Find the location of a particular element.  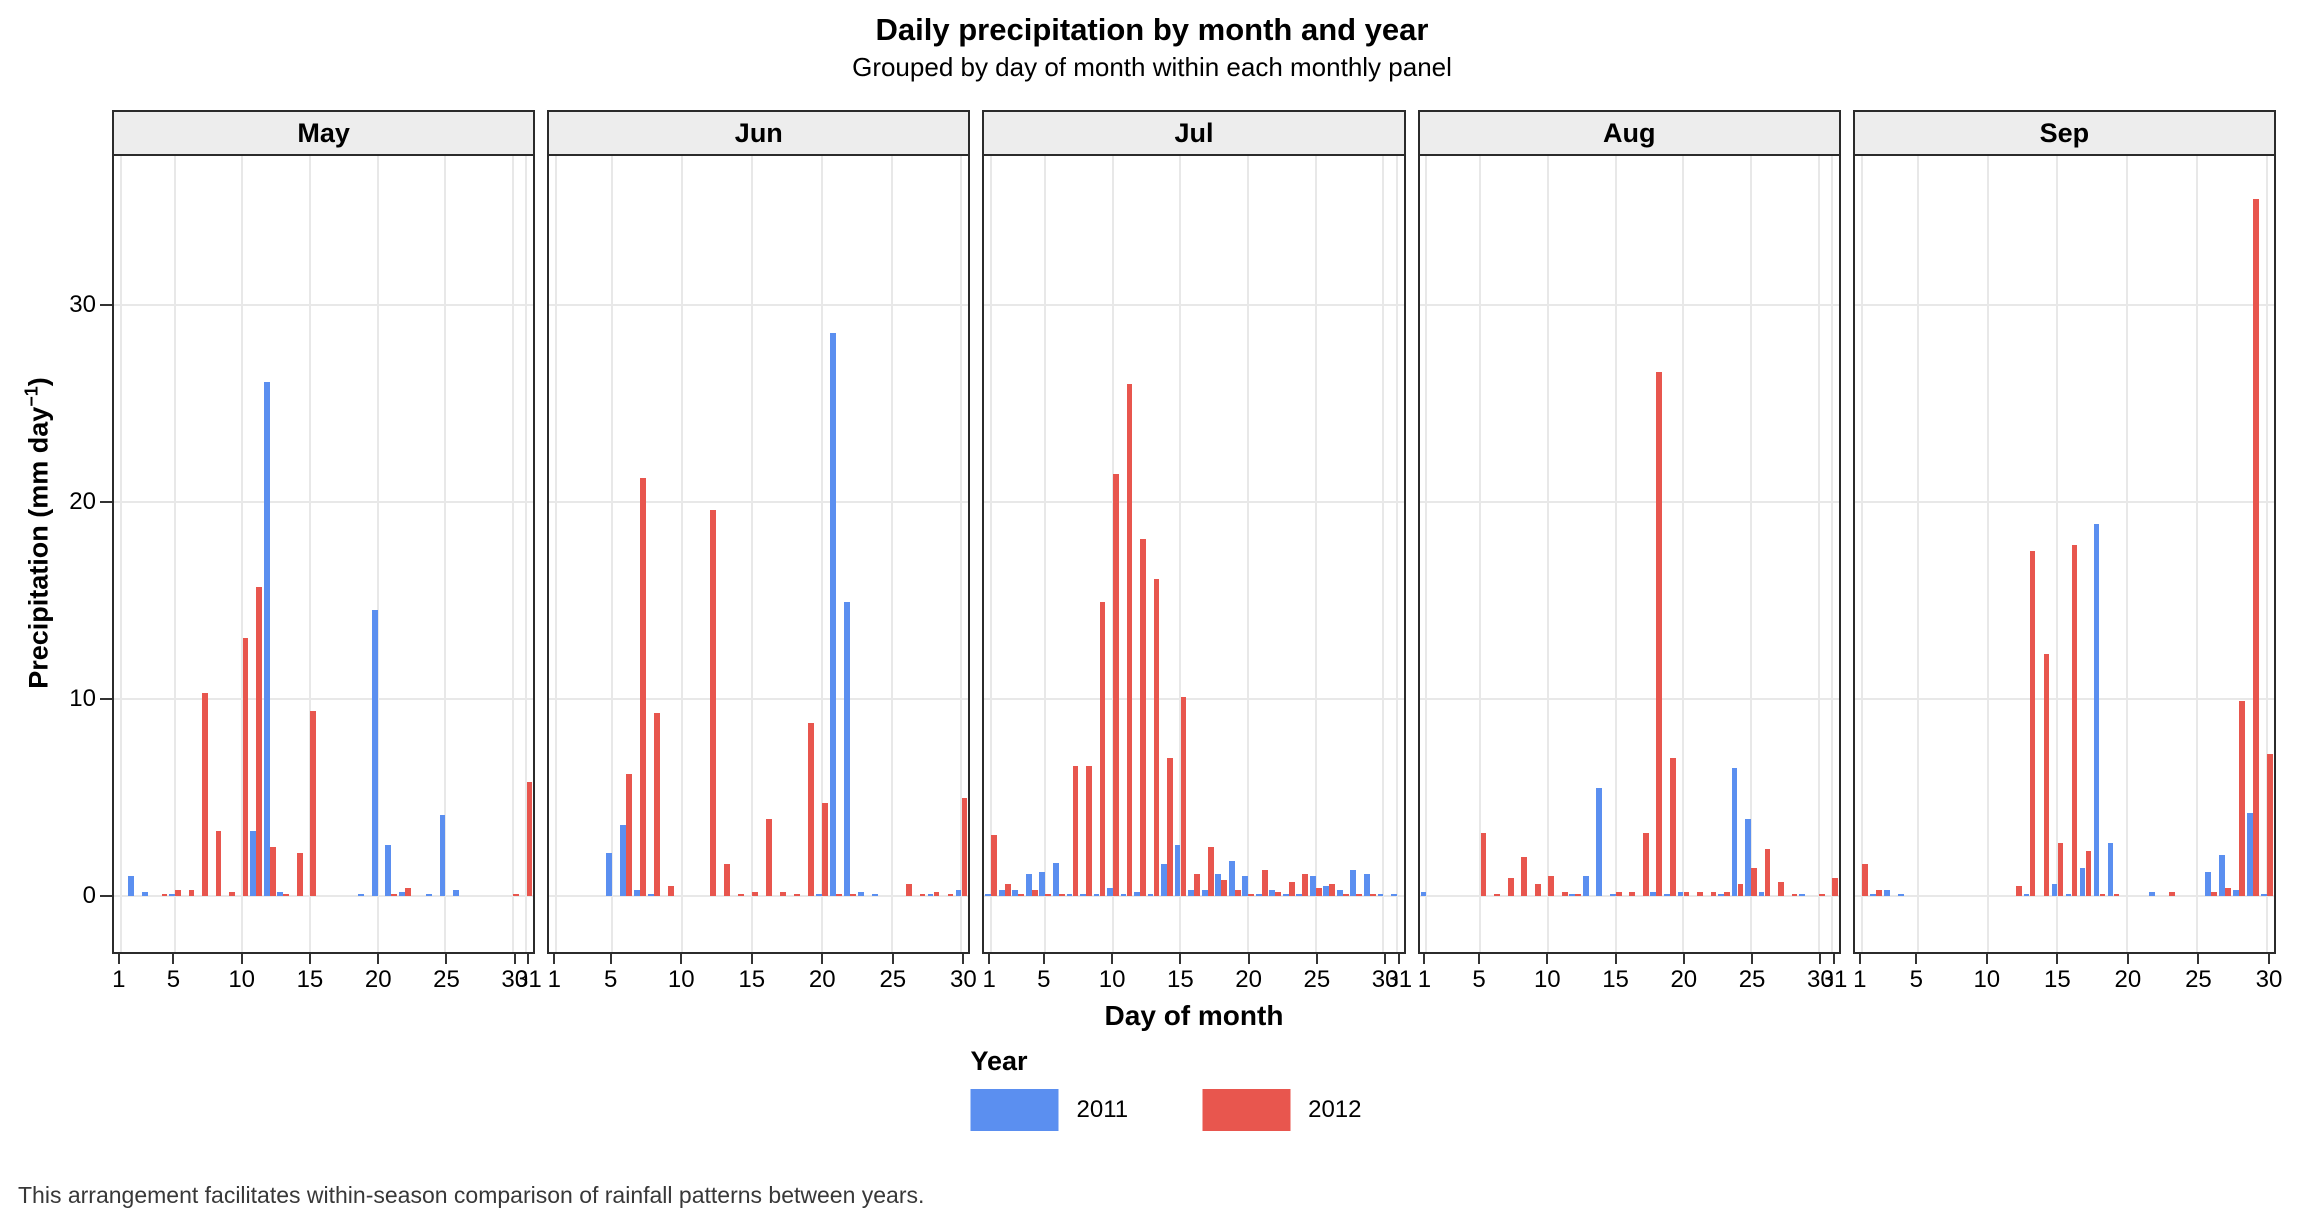

facet-panel-aug: Aug 1 5 10 15 20 25 30 31 is located at coordinates (1632, 551).